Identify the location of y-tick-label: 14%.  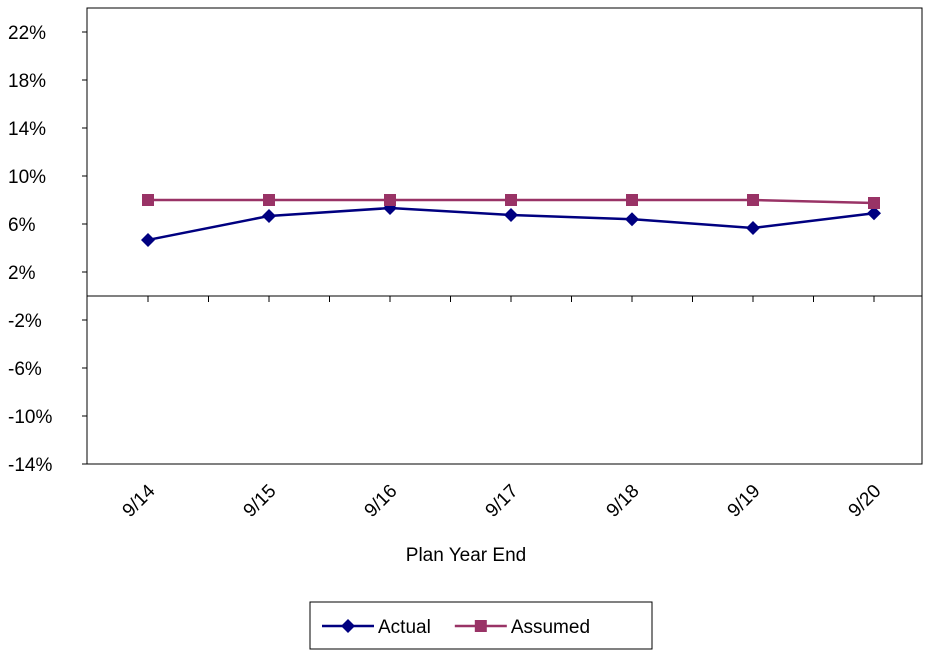
(27, 129).